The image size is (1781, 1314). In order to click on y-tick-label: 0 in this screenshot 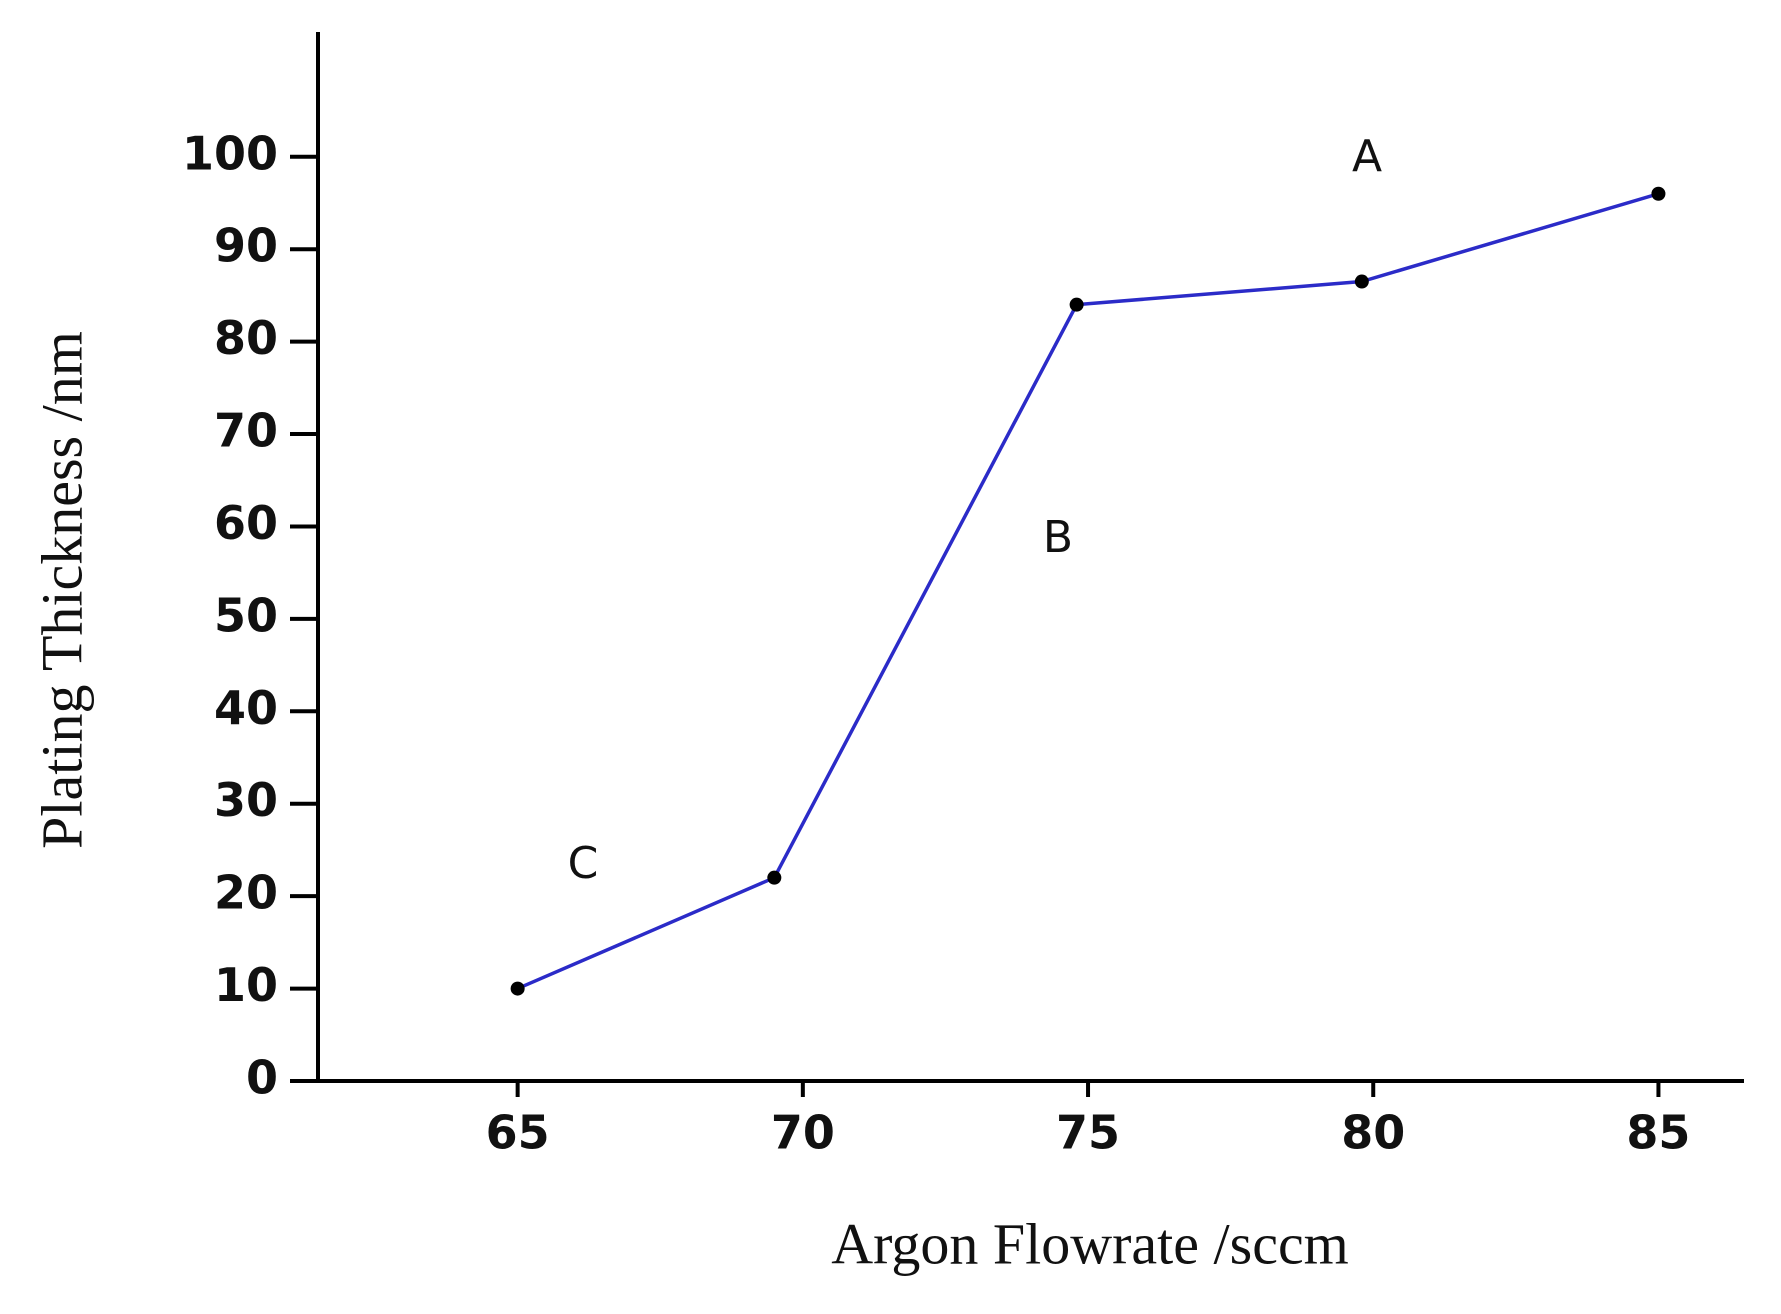, I will do `click(262, 1078)`.